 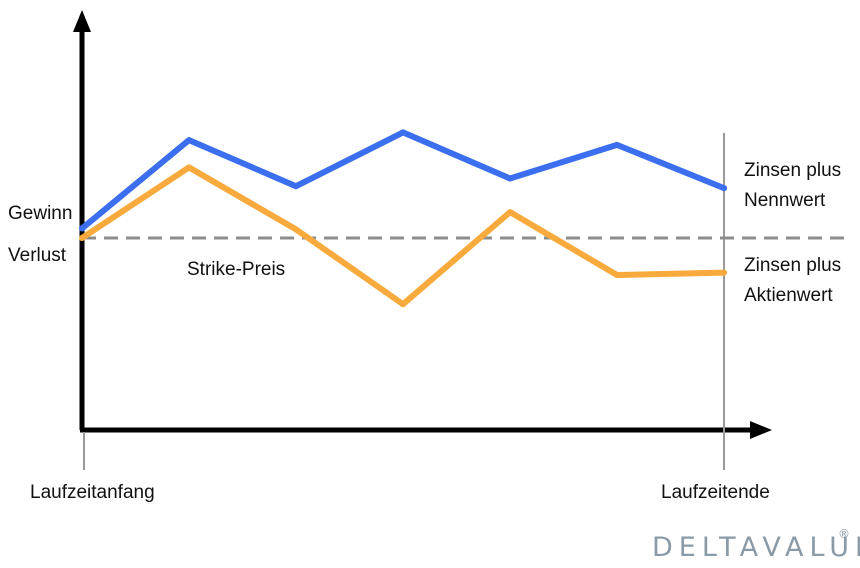 What do you see at coordinates (92, 492) in the screenshot?
I see `start-label: Laufzeitanfang` at bounding box center [92, 492].